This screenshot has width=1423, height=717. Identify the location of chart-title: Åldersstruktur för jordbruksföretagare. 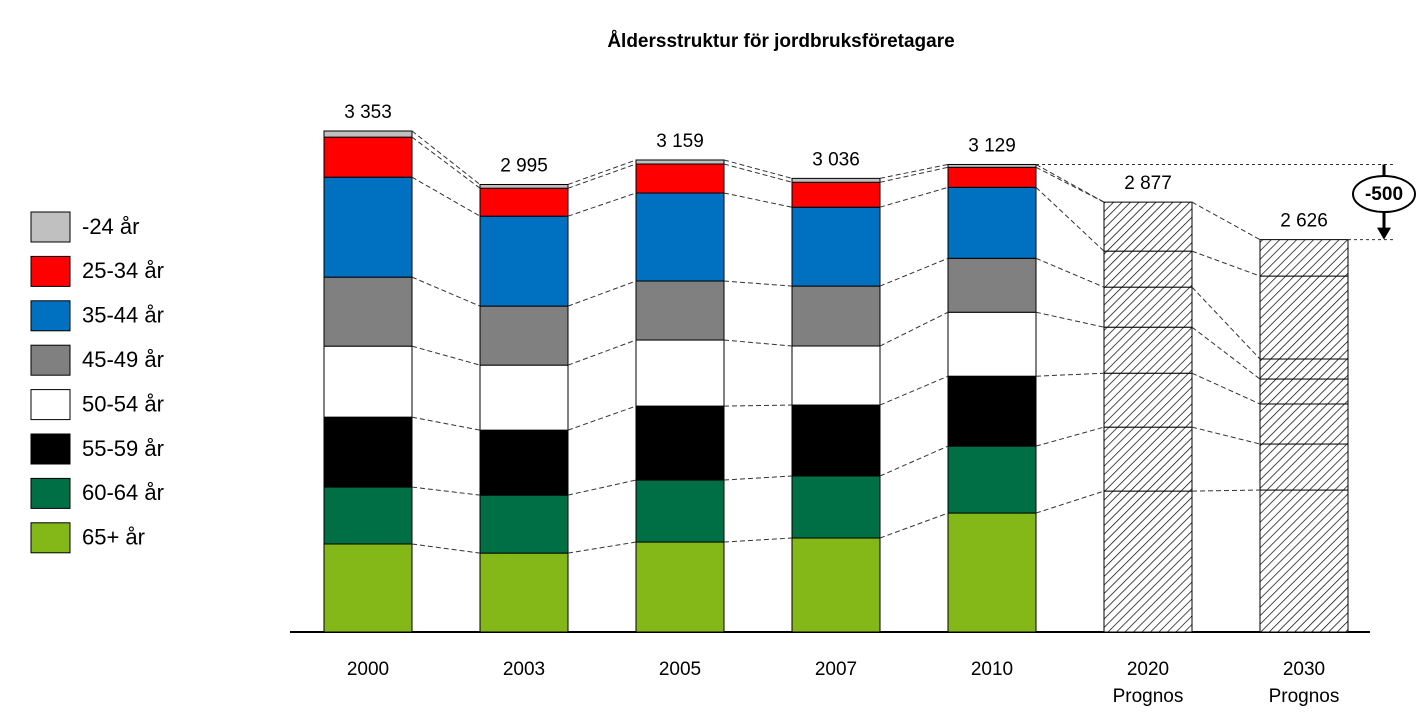
(780, 41).